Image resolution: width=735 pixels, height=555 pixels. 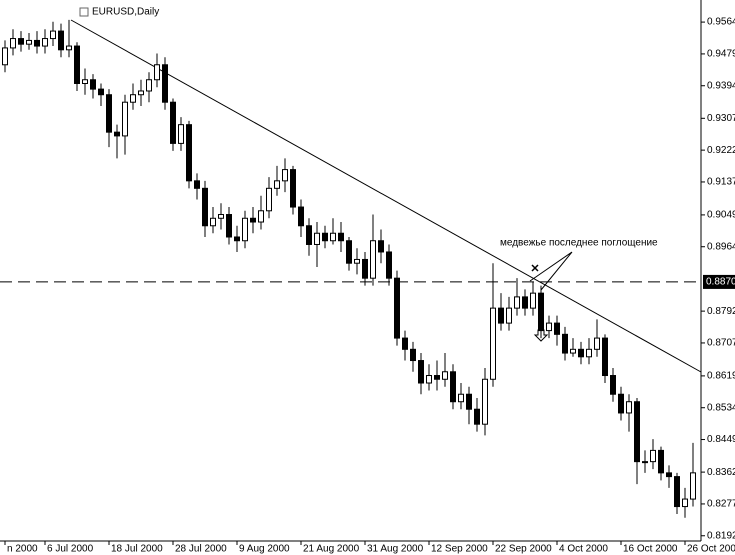 What do you see at coordinates (137, 549) in the screenshot?
I see `x-tick-label: 18 Jul 2000` at bounding box center [137, 549].